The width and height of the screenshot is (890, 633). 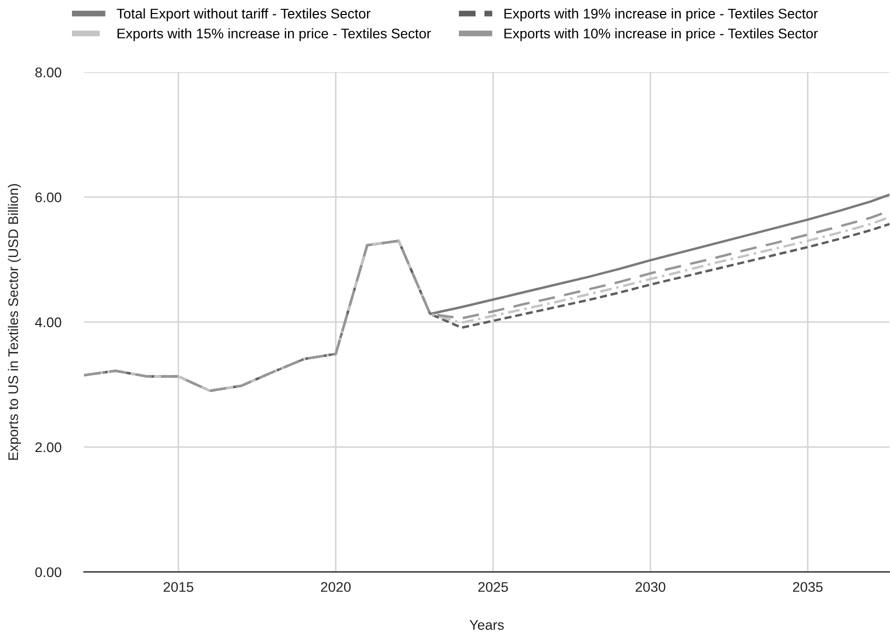 I want to click on x-tick-label: 2025, so click(x=493, y=587).